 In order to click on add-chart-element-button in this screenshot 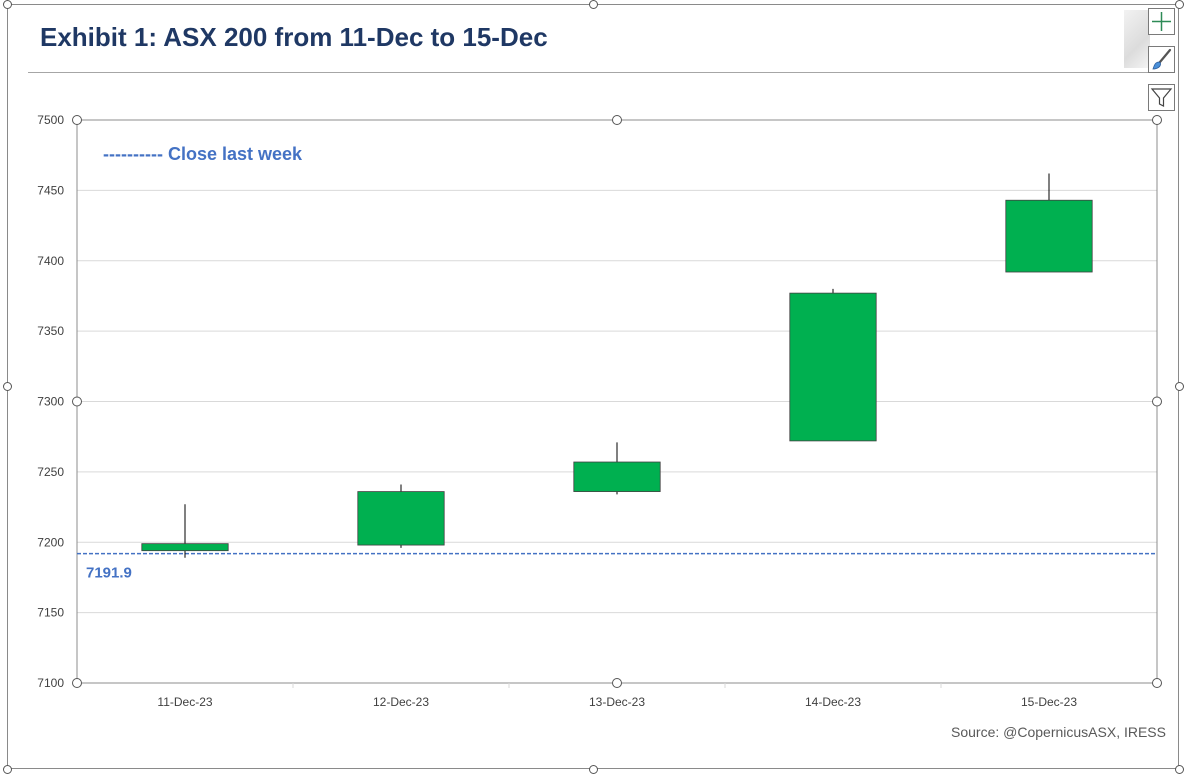, I will do `click(1161, 21)`.